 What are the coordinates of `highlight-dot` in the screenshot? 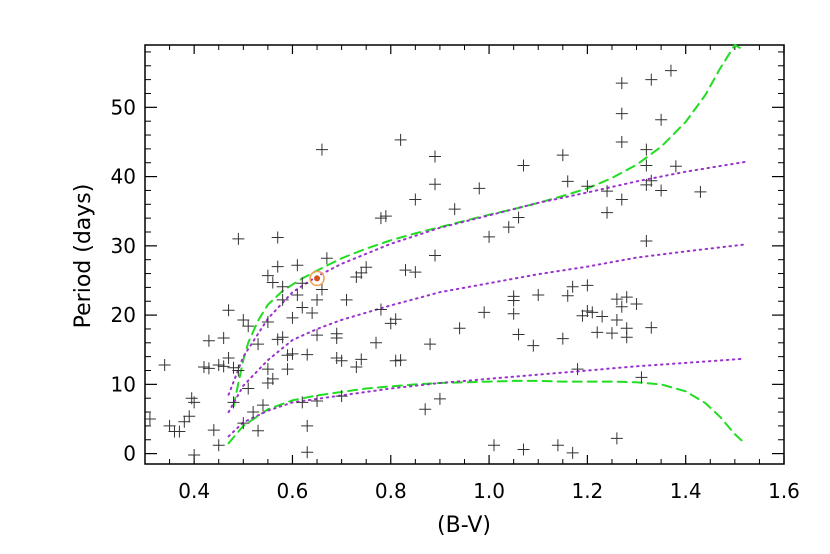 It's located at (317, 278).